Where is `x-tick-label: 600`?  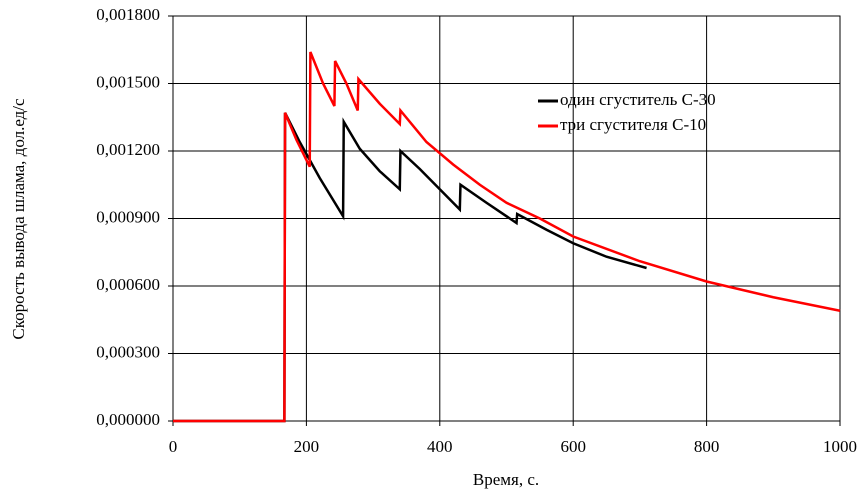 x-tick-label: 600 is located at coordinates (573, 446).